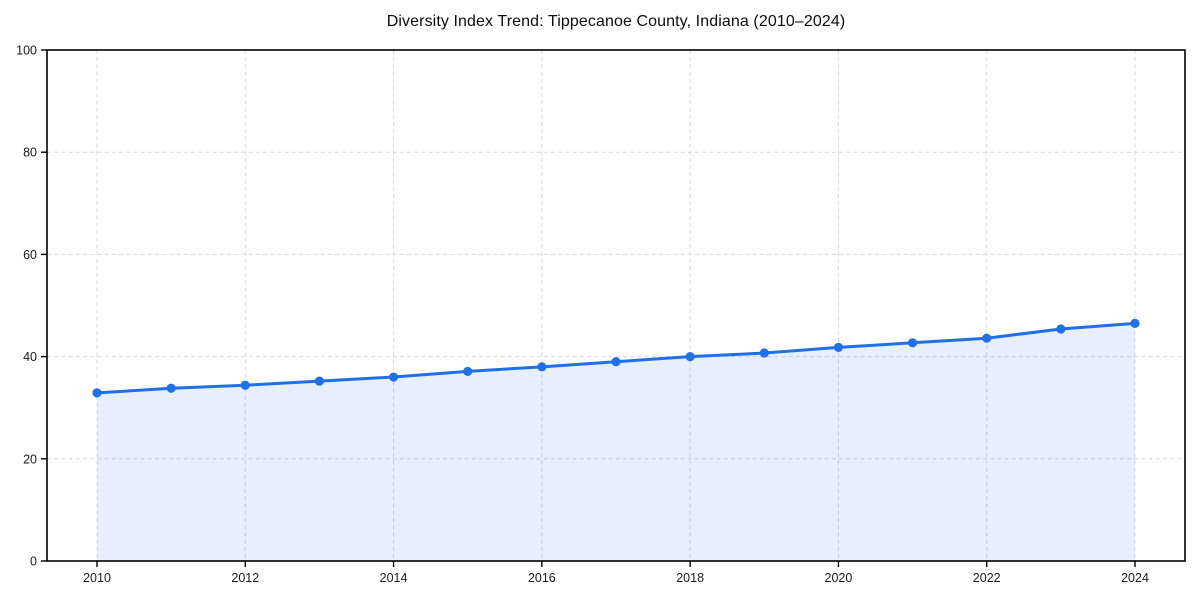 The image size is (1200, 600). What do you see at coordinates (690, 578) in the screenshot?
I see `x-tick-label: 2018` at bounding box center [690, 578].